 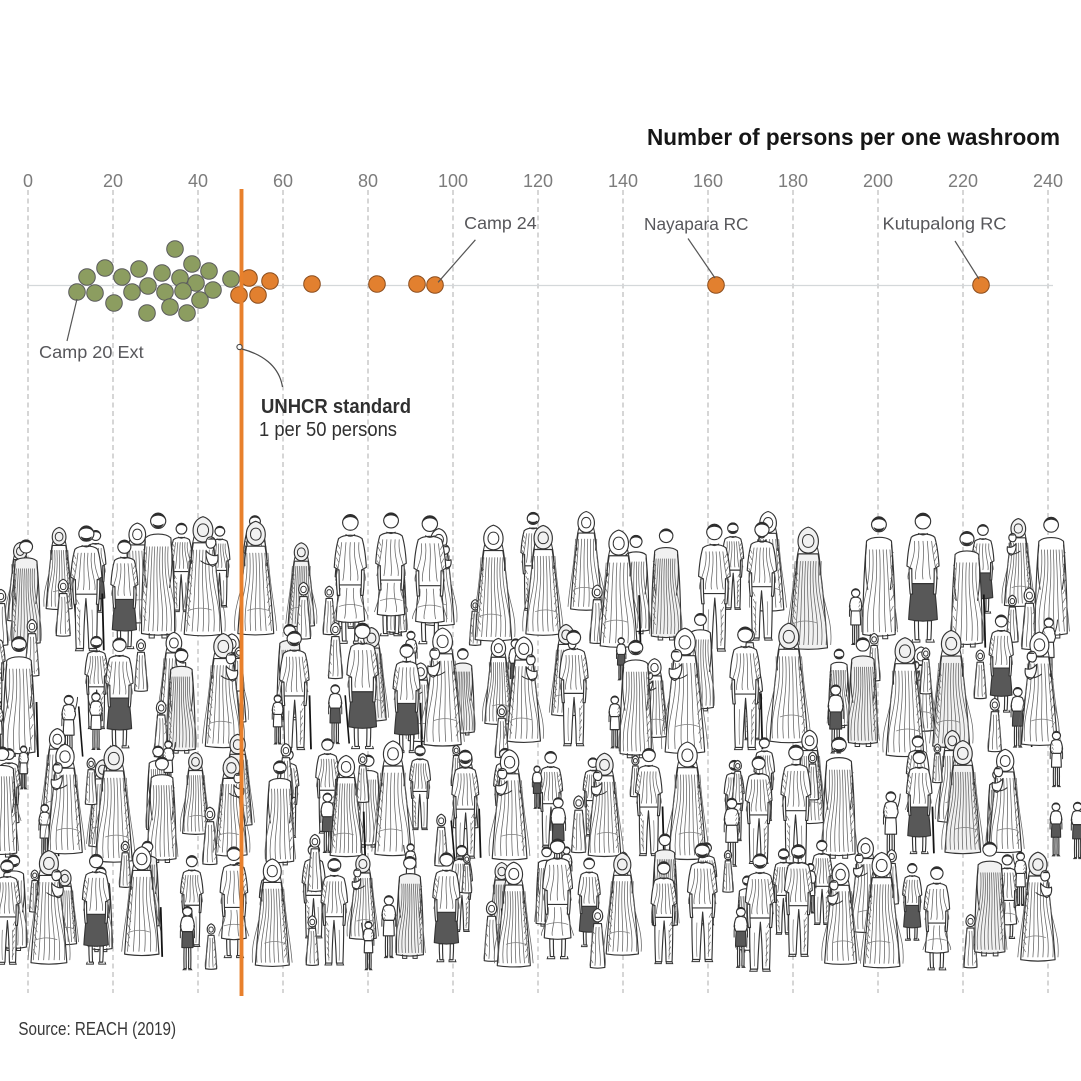 I want to click on svg-text: Camp 24, so click(x=500, y=223).